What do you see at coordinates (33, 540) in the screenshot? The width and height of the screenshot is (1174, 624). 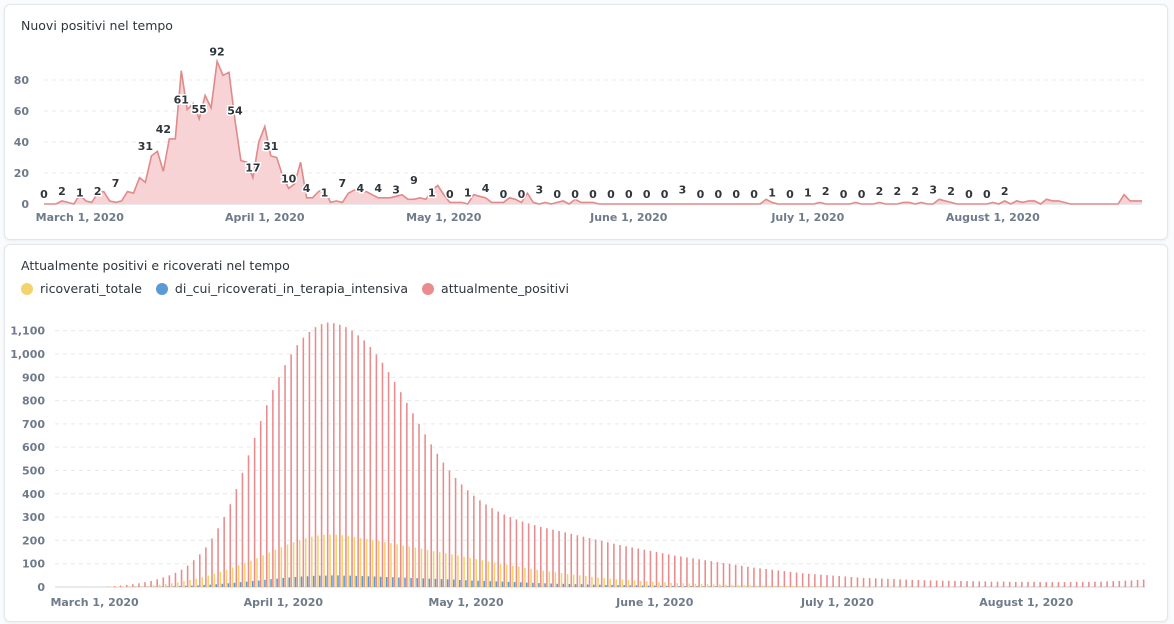 I see `y-tick-label: 200` at bounding box center [33, 540].